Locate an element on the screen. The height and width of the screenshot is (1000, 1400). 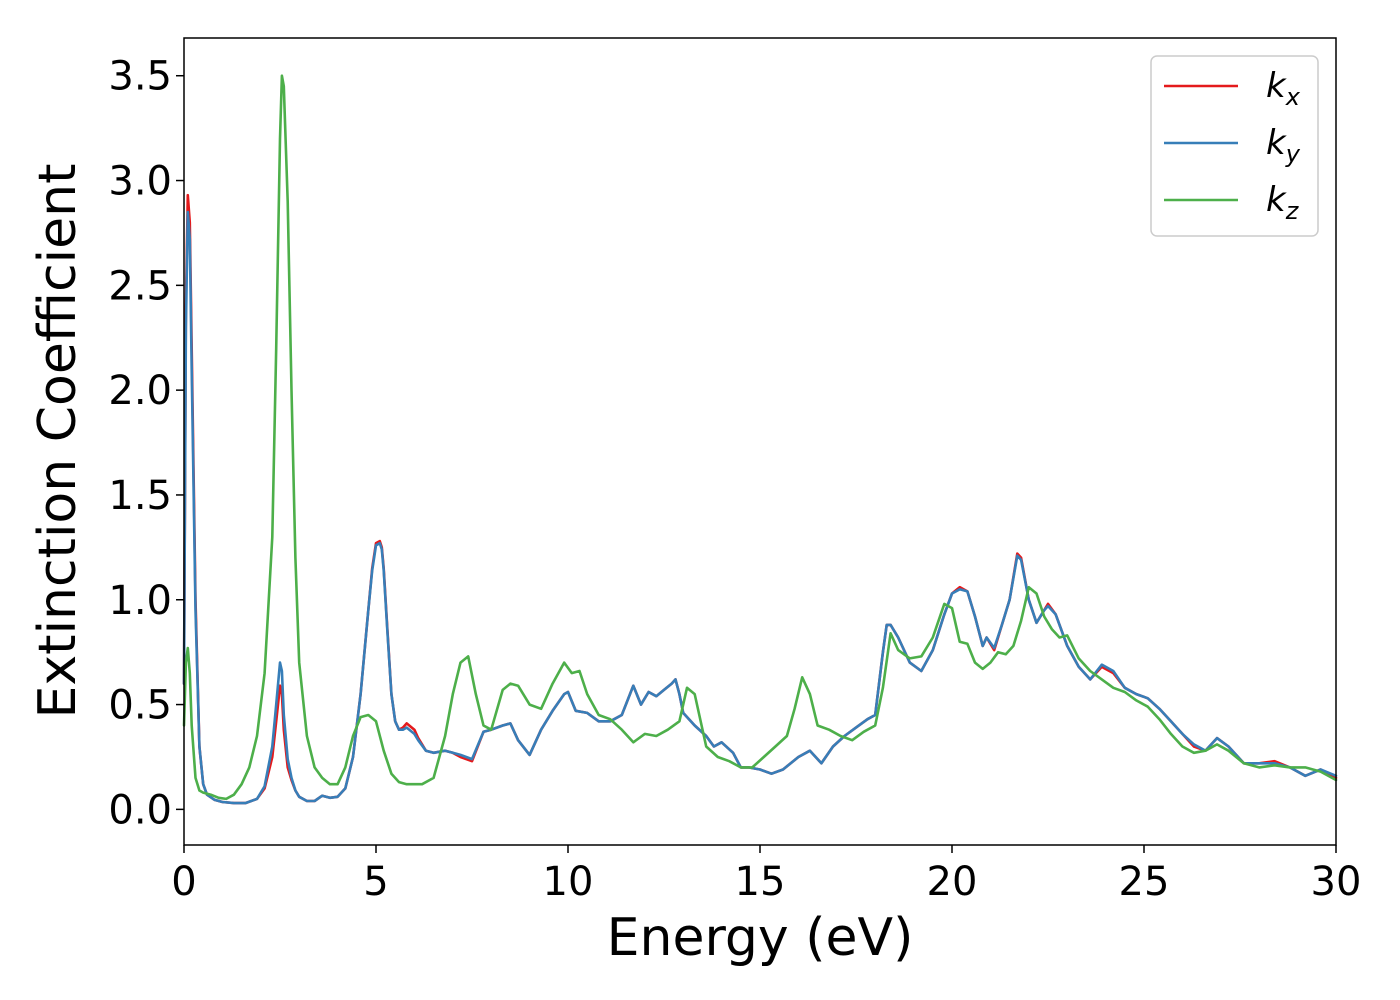
x-tick-label: 10 is located at coordinates (568, 882).